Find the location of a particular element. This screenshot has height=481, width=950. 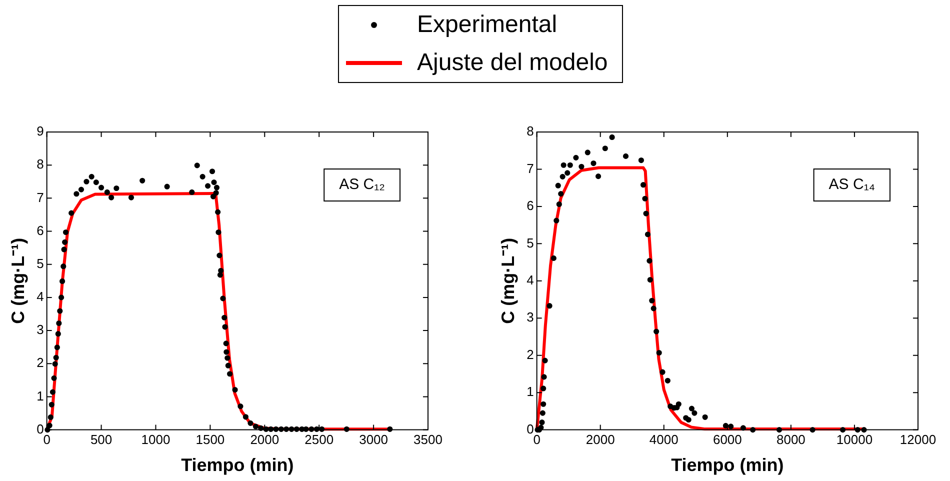

annotation: AS C₁₄ is located at coordinates (852, 185).